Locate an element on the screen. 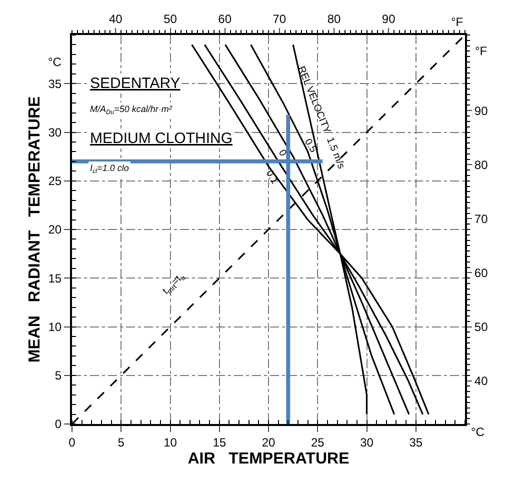 The height and width of the screenshot is (477, 505). y-tick-label: 5 is located at coordinates (58, 375).